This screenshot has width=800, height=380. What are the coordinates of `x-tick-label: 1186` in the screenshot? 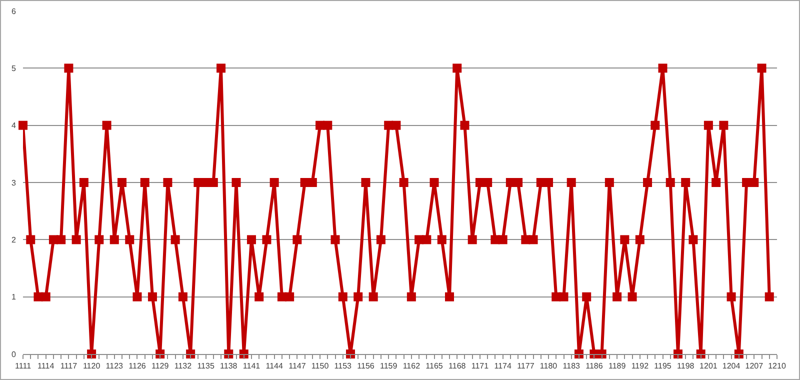 It's located at (595, 366).